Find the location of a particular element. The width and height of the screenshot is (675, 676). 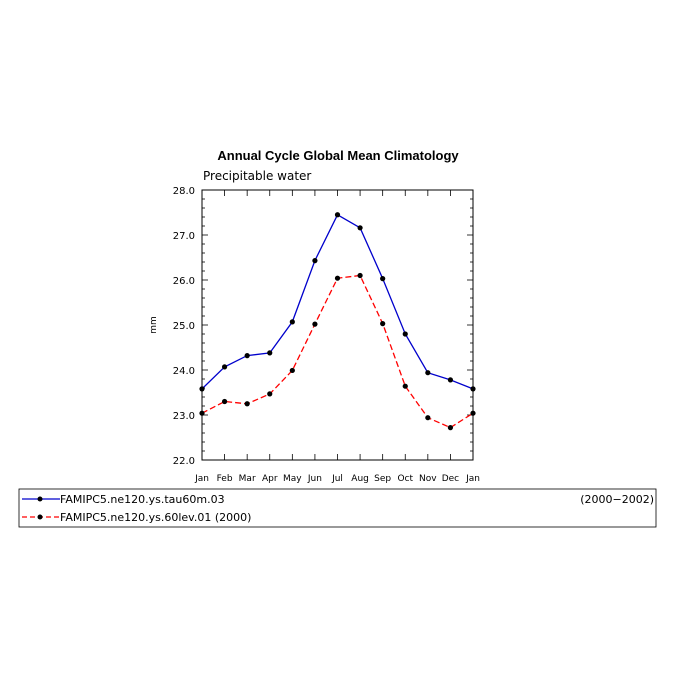

y-tick-label: 23.0 is located at coordinates (184, 416).